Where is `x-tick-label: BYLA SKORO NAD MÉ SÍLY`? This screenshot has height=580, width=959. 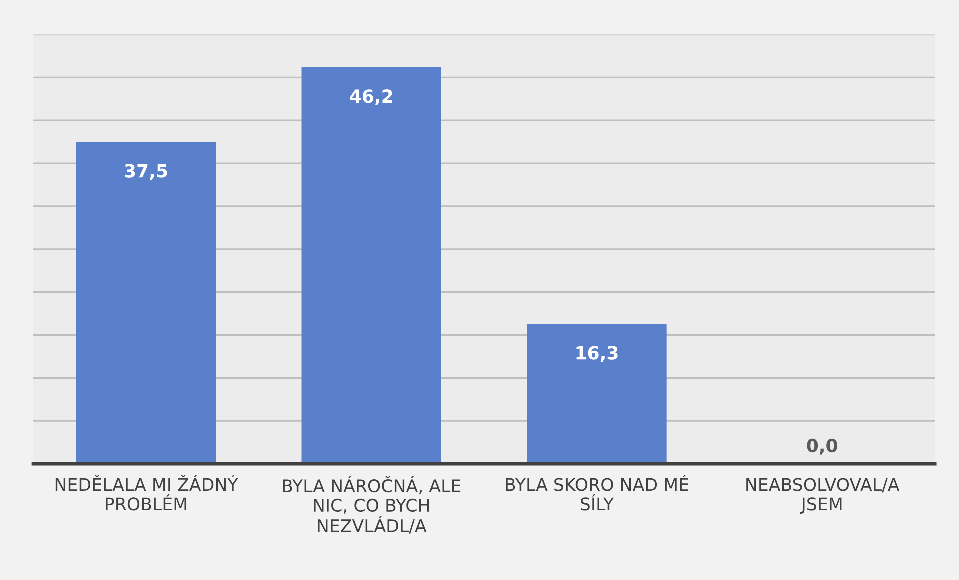
x-tick-label: BYLA SKORO NAD MÉ SÍLY is located at coordinates (597, 493).